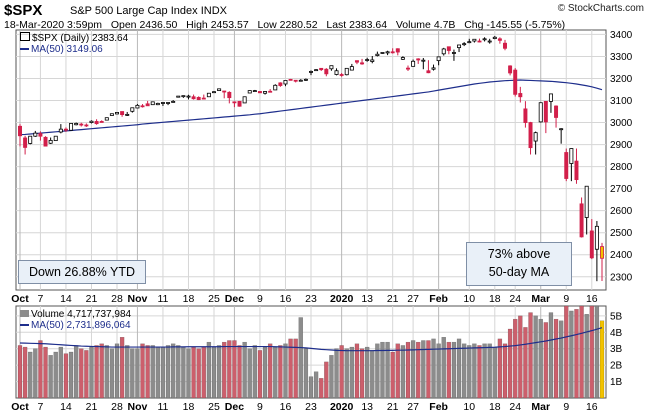 This screenshot has height=415, width=650. What do you see at coordinates (616, 382) in the screenshot?
I see `volume-tick-label: 1B` at bounding box center [616, 382].